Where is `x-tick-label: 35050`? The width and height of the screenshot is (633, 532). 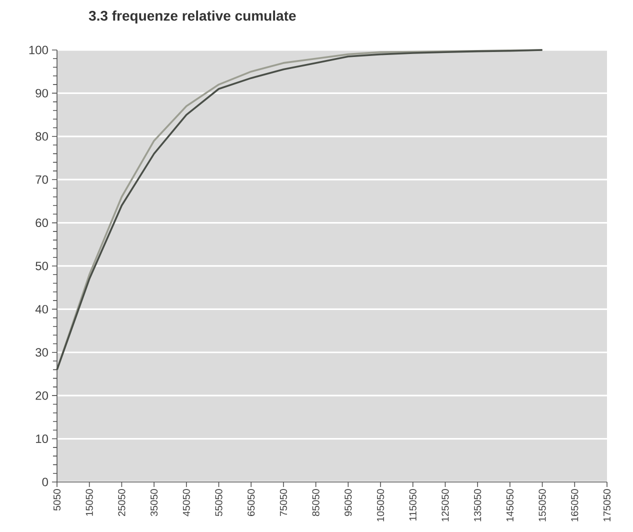 x-tick-label: 35050 is located at coordinates (154, 502).